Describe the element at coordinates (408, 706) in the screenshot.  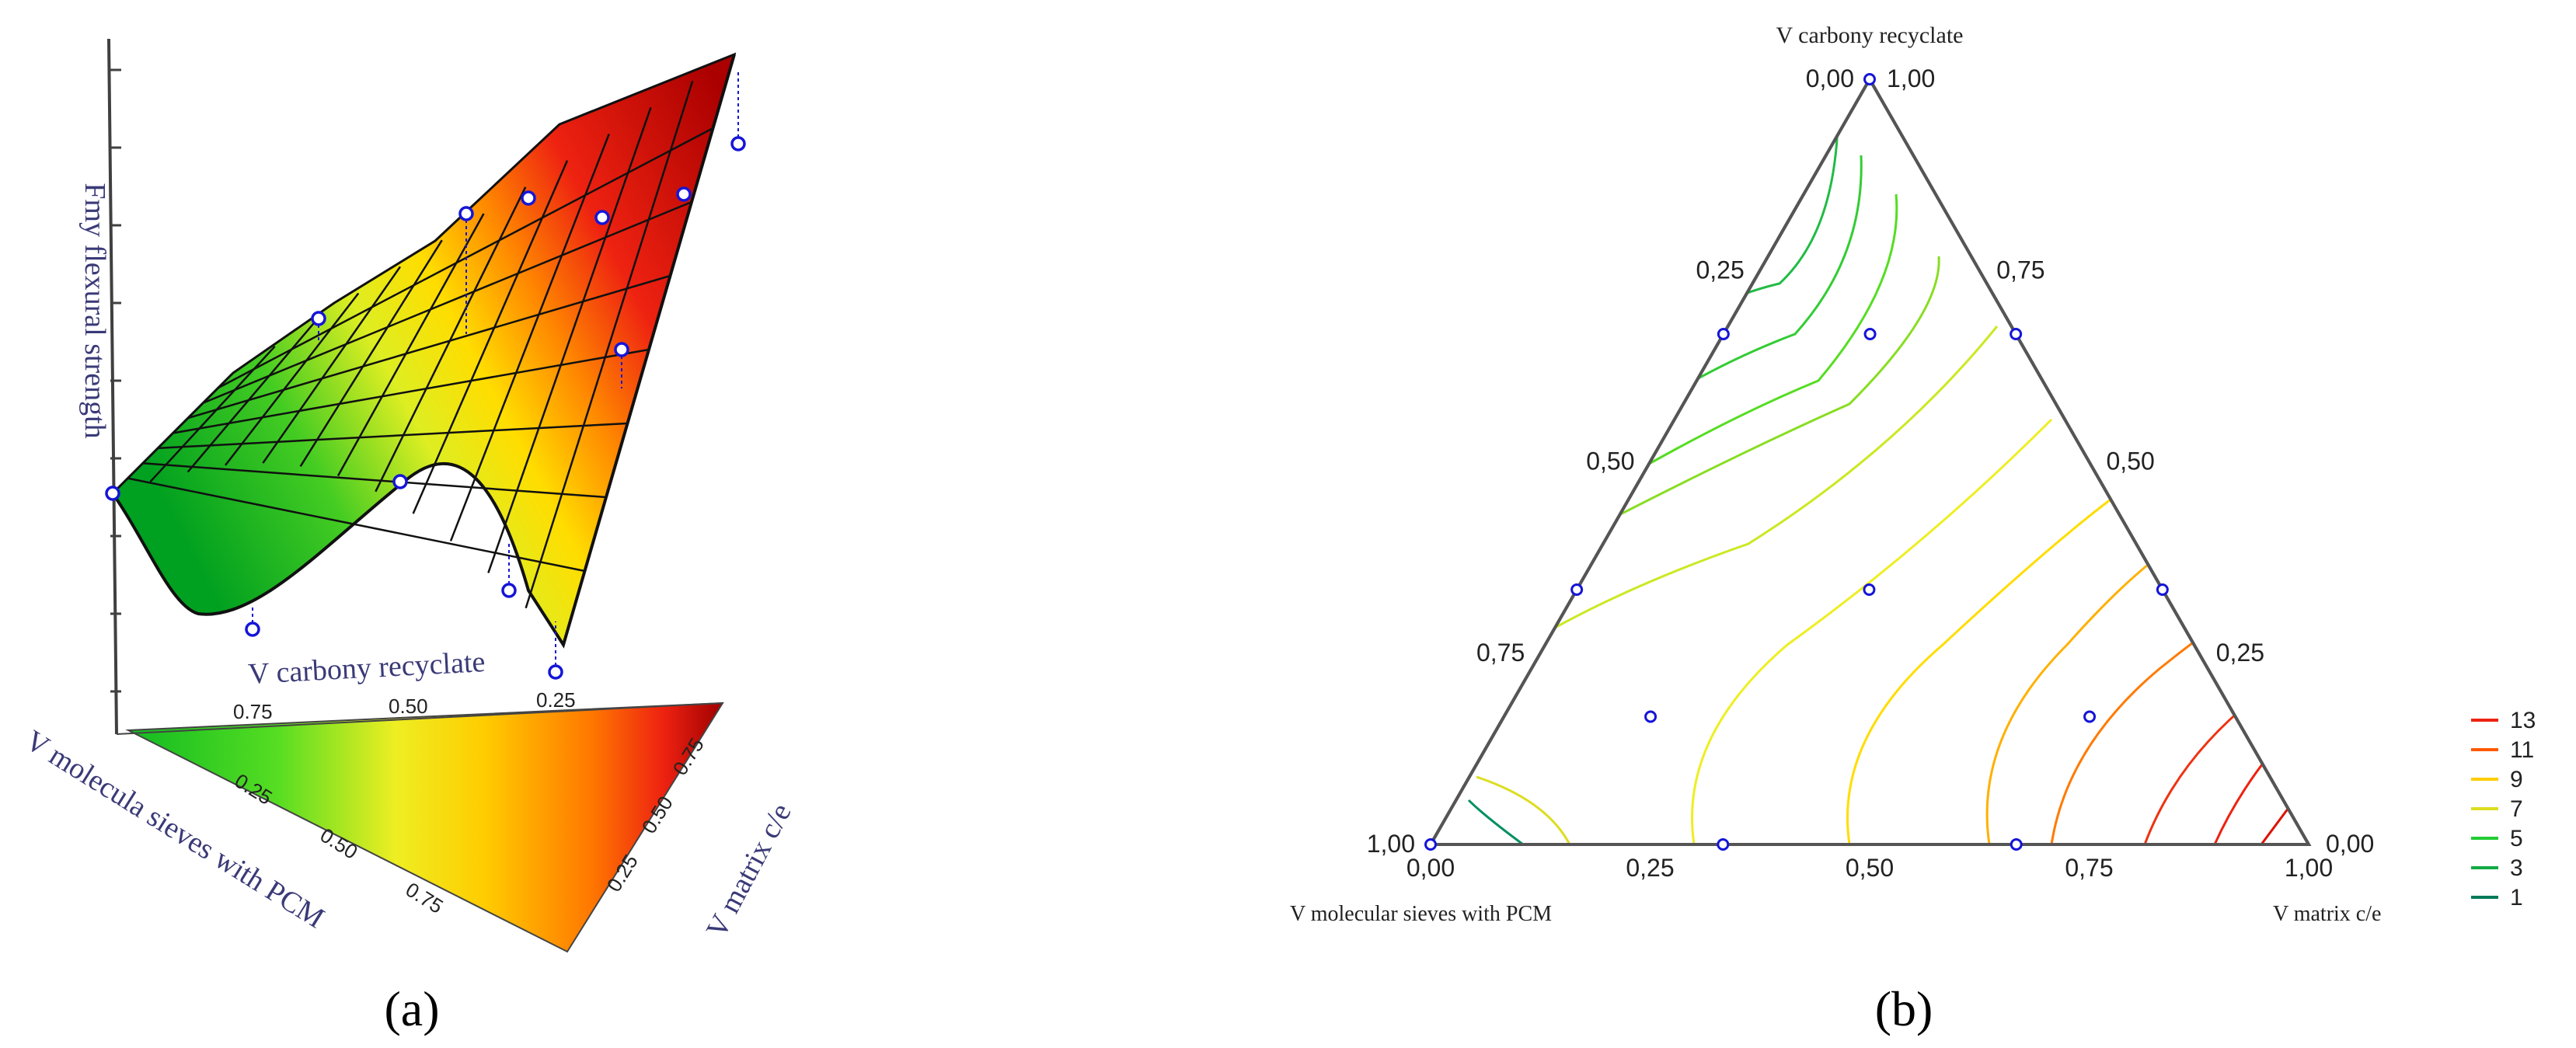
I see `carbony-tick: 0.50` at that location.